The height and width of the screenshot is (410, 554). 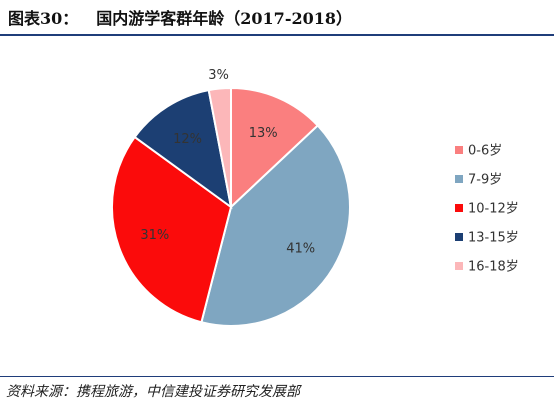 I want to click on slice-label-3: 31%, so click(x=154, y=235).